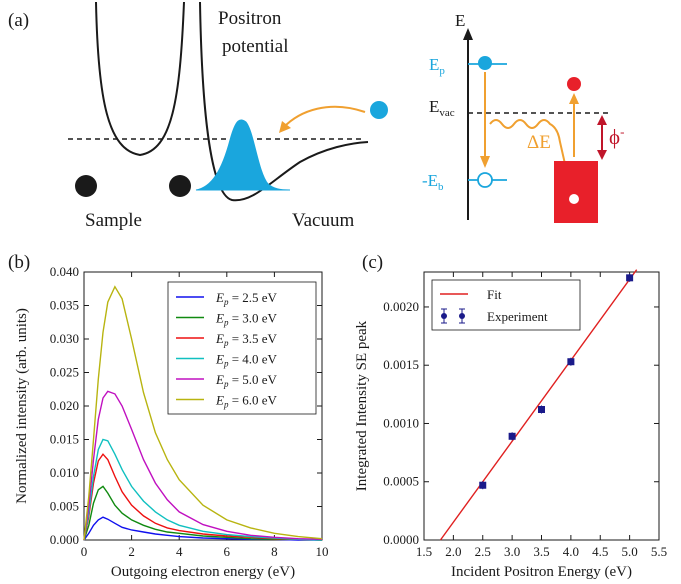  What do you see at coordinates (574, 199) in the screenshot?
I see `bound-electron` at bounding box center [574, 199].